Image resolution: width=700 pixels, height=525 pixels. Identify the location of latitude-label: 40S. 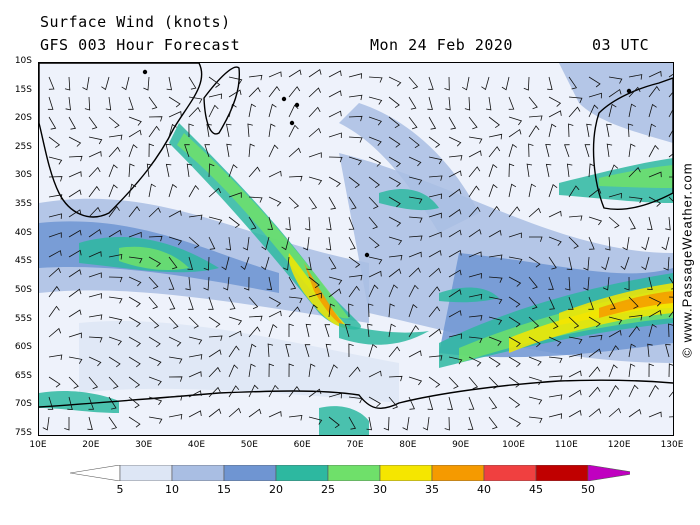
(23, 232).